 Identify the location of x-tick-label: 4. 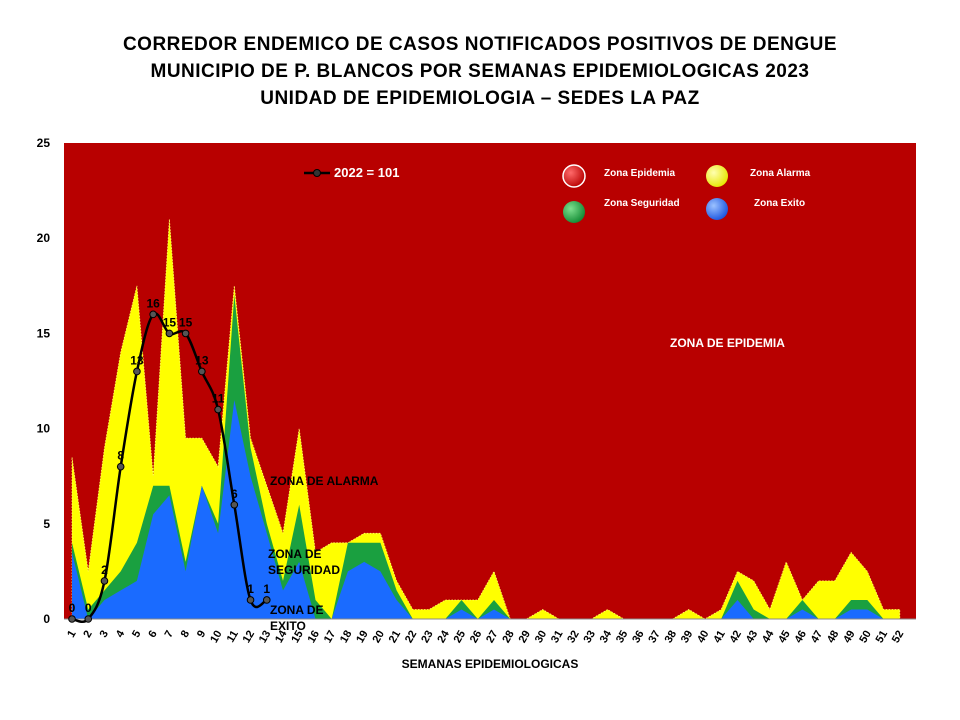
(121, 634).